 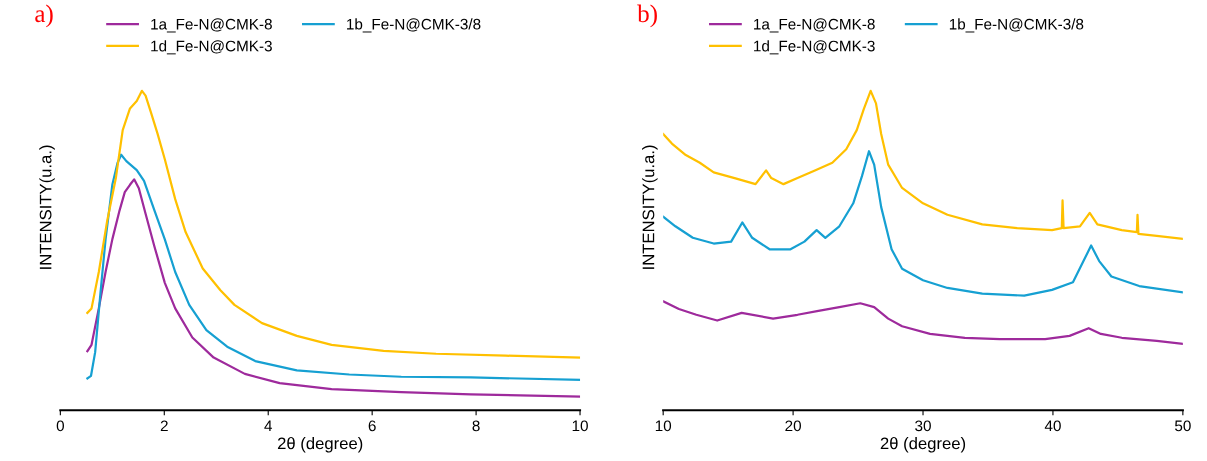 What do you see at coordinates (60, 426) in the screenshot?
I see `x-tick-label: 0` at bounding box center [60, 426].